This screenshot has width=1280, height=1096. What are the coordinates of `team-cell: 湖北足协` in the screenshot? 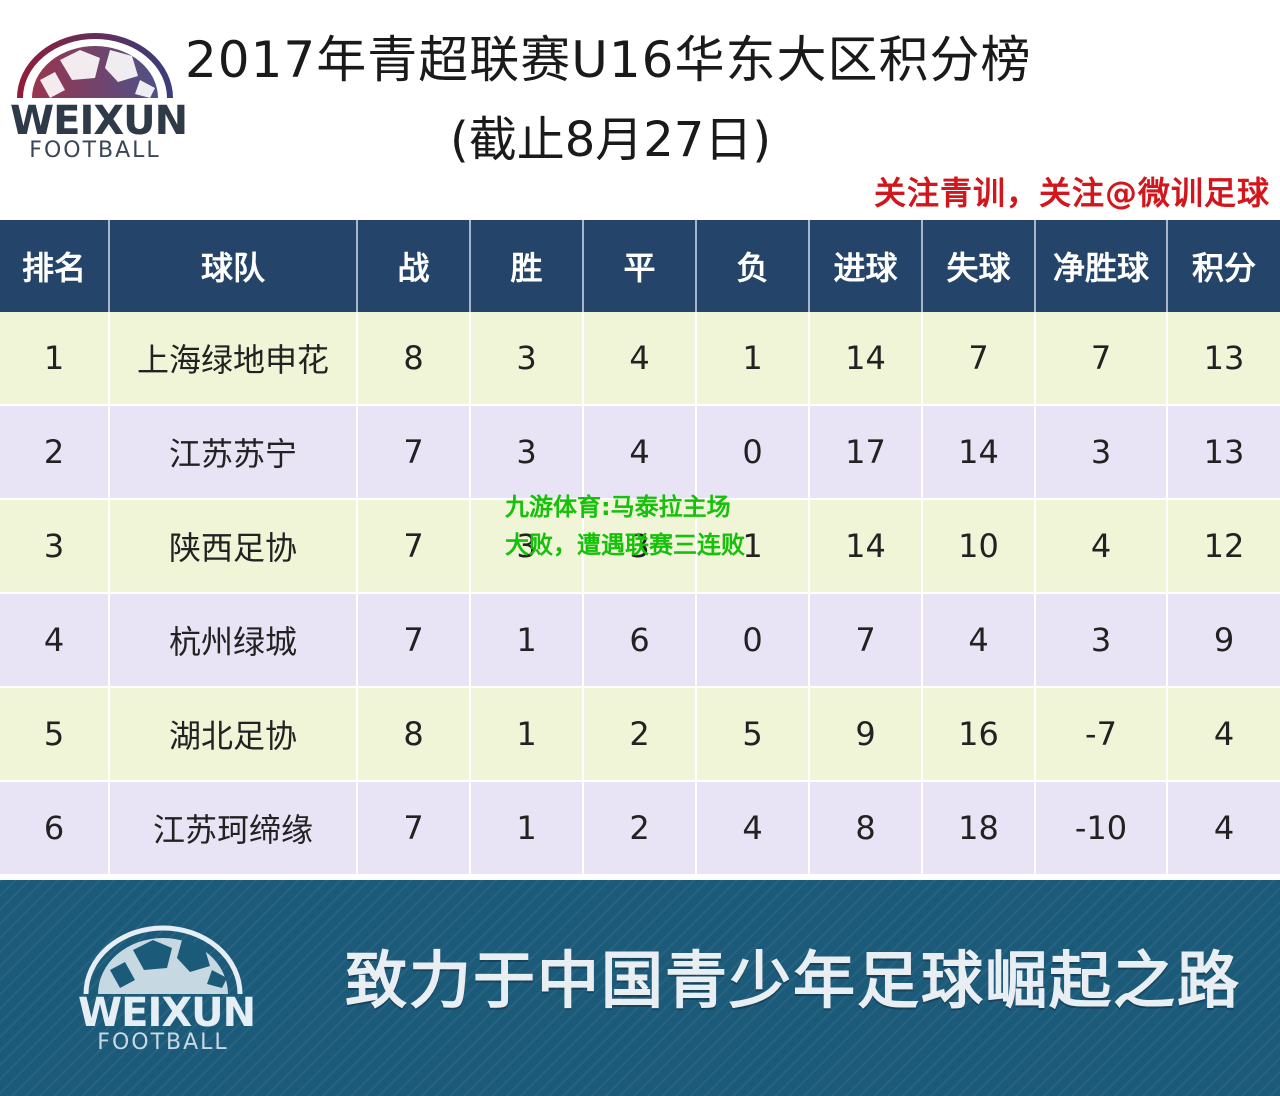 It's located at (234, 734).